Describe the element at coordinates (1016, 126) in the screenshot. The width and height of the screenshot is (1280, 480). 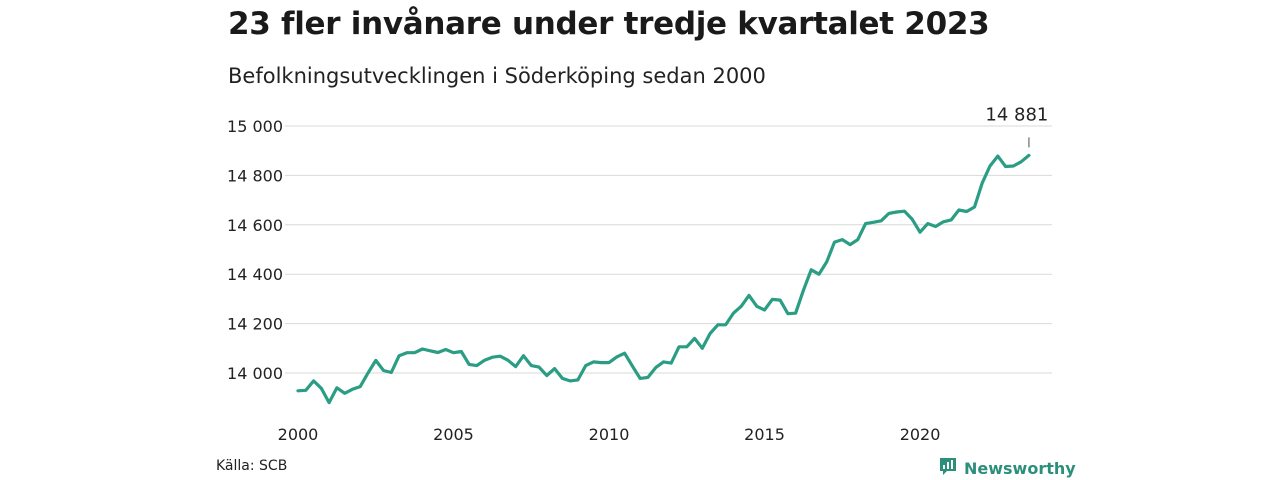
I see `end-annotation: 14 881` at that location.